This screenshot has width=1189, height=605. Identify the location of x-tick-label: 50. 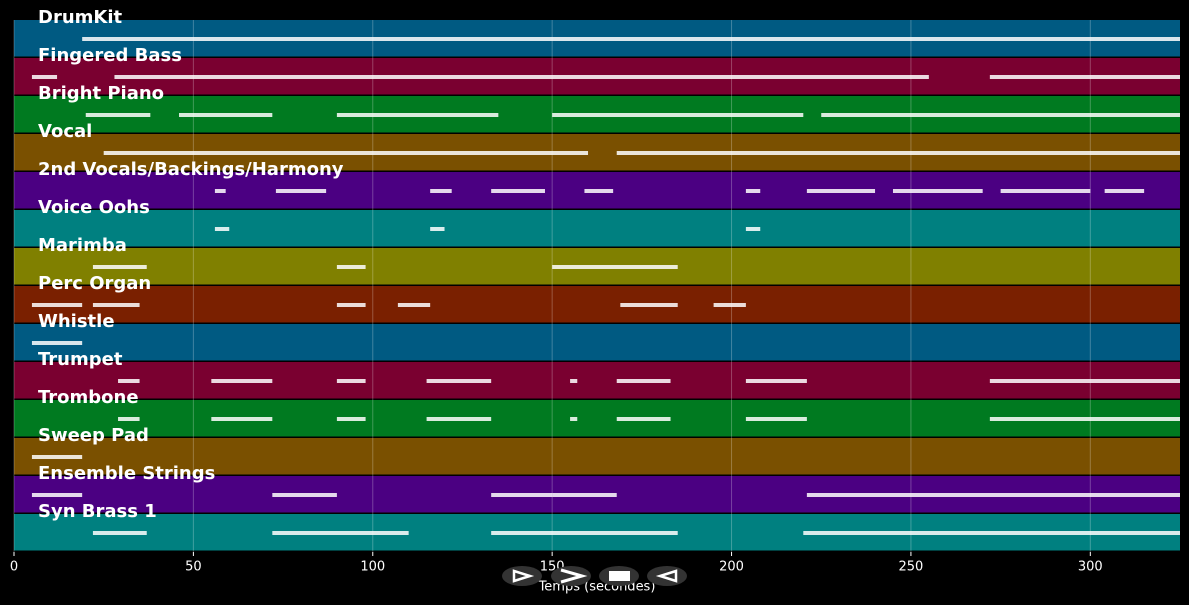
(193, 567).